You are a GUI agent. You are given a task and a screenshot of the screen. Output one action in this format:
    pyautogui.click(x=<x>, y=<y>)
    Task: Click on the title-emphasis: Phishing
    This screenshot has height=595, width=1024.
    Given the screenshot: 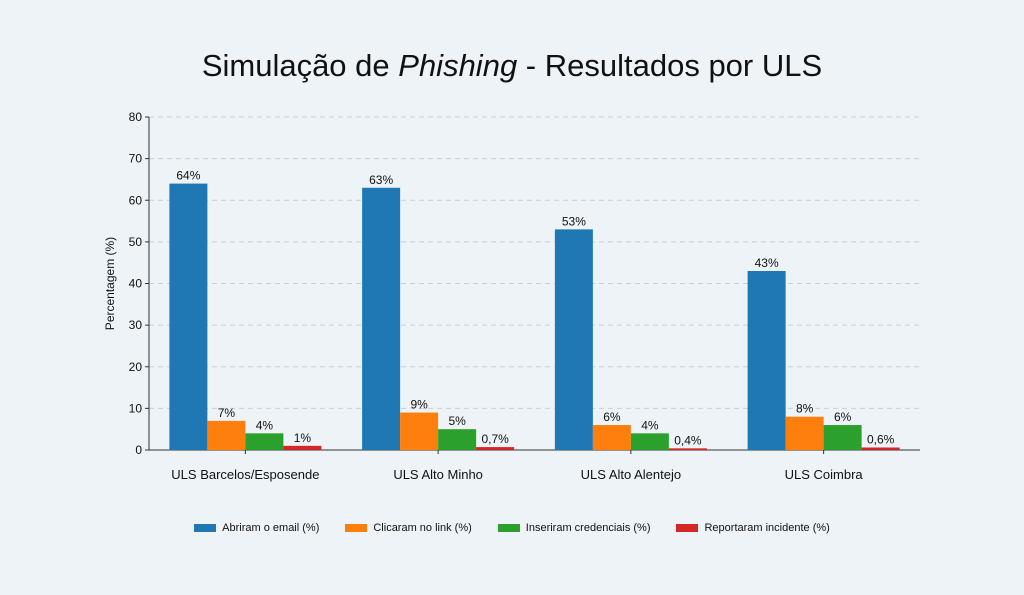 What is the action you would take?
    pyautogui.click(x=458, y=65)
    